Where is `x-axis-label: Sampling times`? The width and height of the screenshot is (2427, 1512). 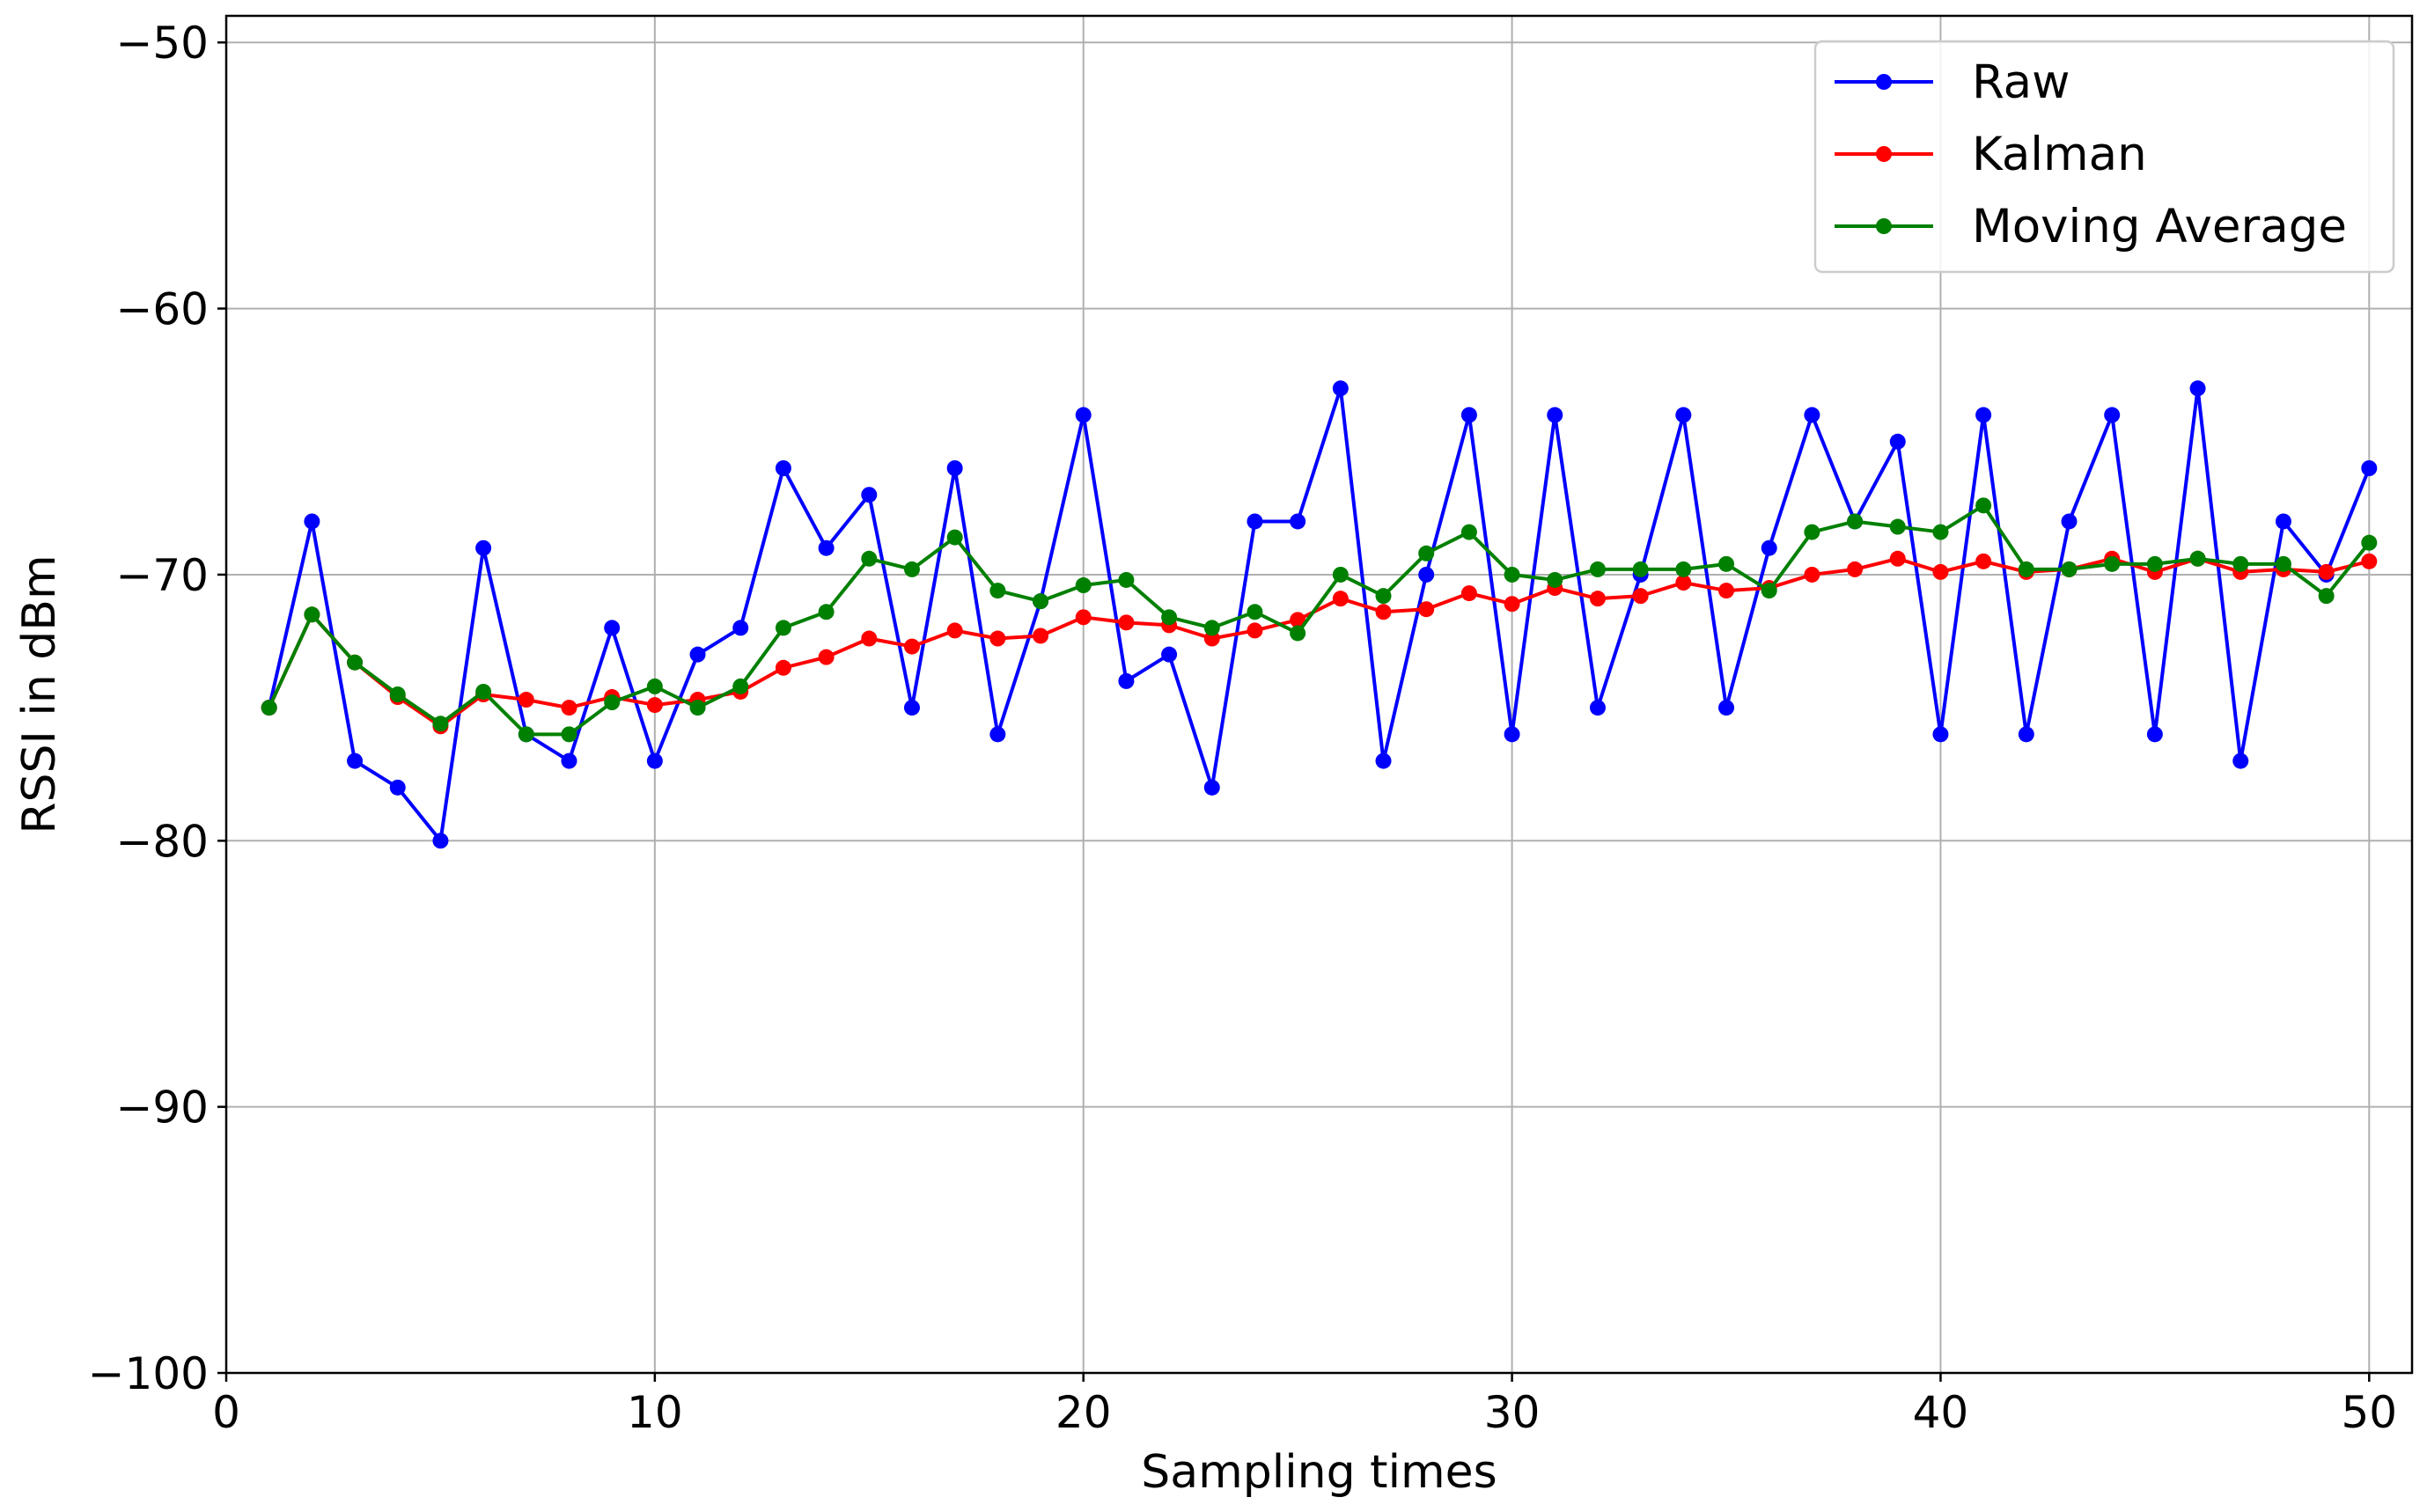
x-axis-label: Sampling times is located at coordinates (1319, 1473).